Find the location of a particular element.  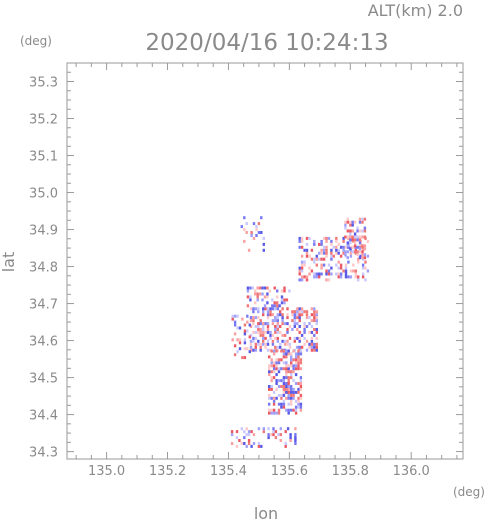

y-tick-label: 35.3 is located at coordinates (43, 83).